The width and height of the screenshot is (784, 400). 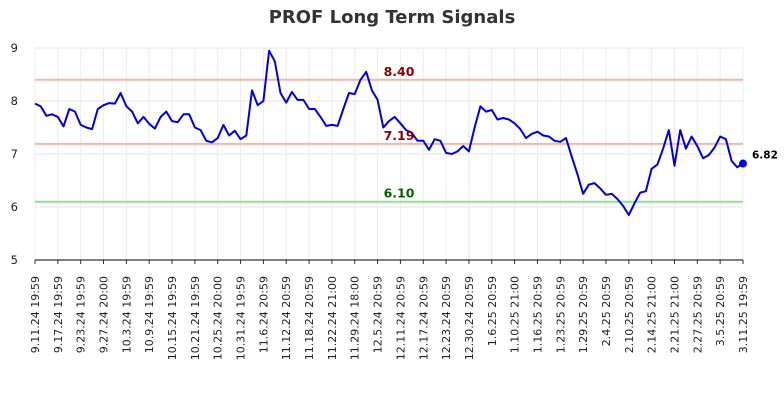 What do you see at coordinates (14, 260) in the screenshot?
I see `y-tick-label: 5` at bounding box center [14, 260].